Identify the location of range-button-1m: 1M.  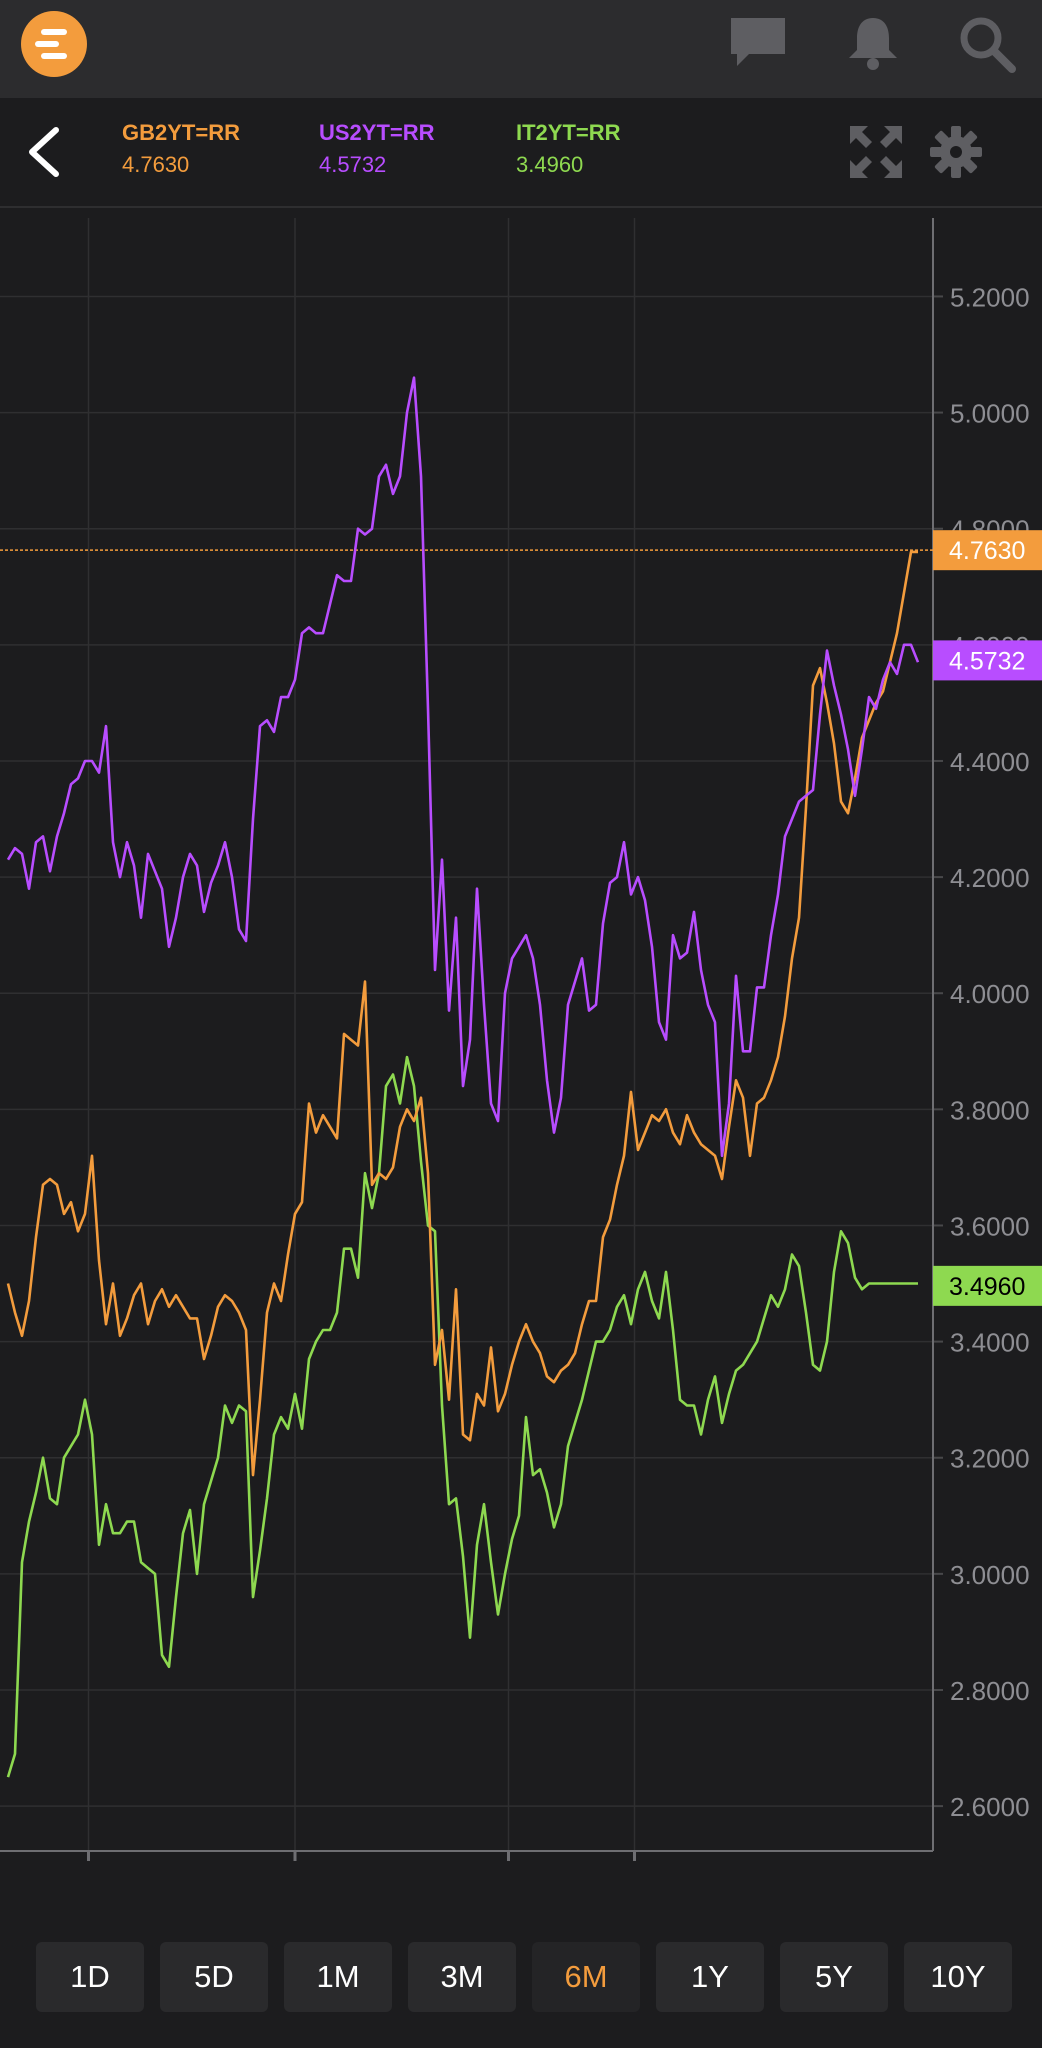
(338, 1977).